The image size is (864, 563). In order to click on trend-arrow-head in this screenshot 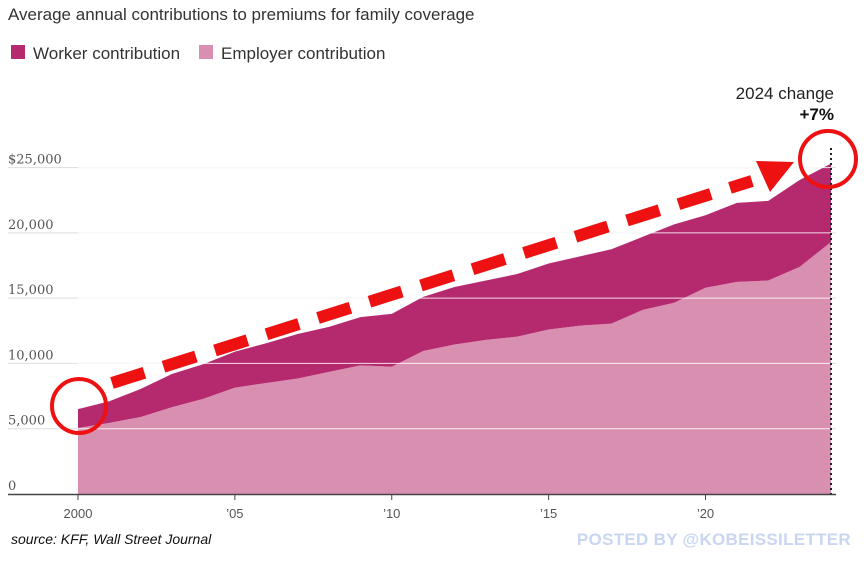, I will do `click(775, 176)`.